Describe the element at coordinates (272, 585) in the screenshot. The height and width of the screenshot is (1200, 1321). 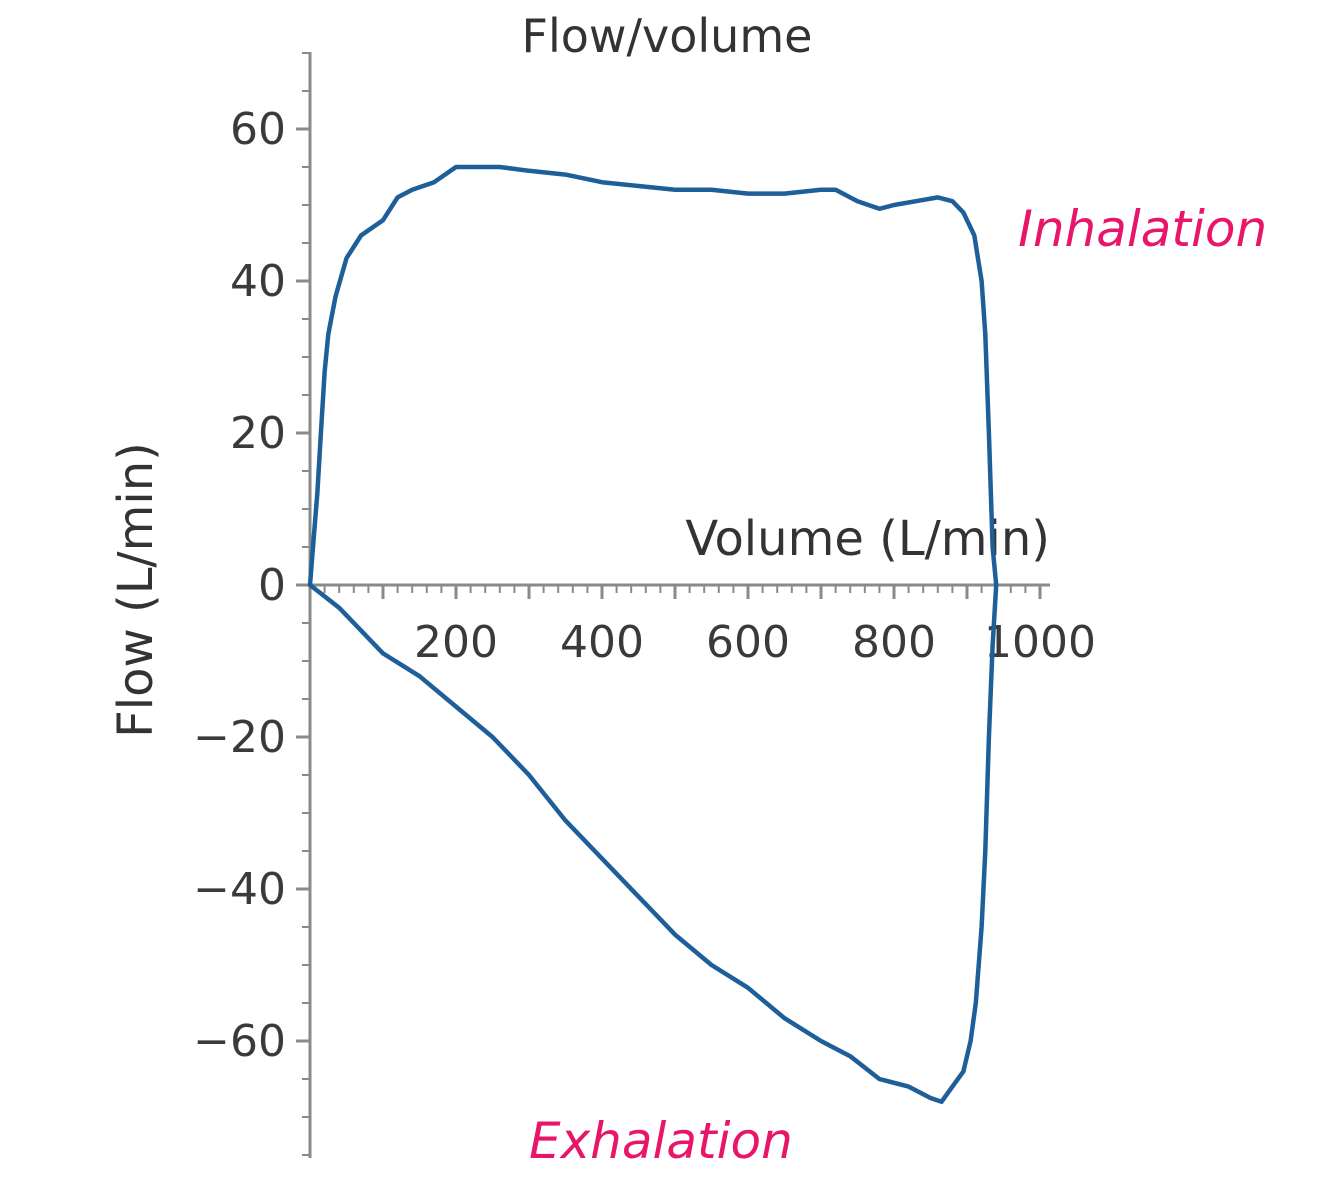
I see `y-tick-label: 0` at that location.